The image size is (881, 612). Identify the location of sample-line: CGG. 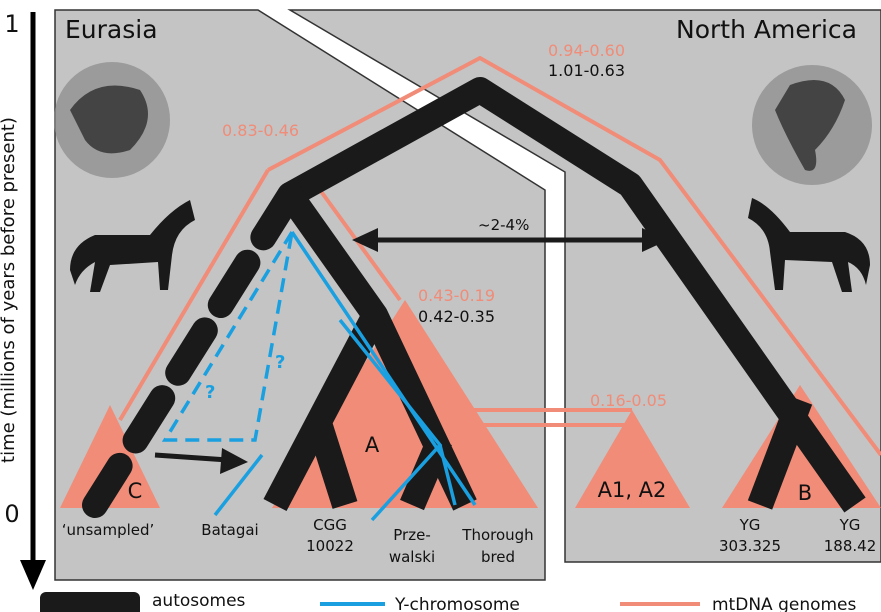
(330, 525).